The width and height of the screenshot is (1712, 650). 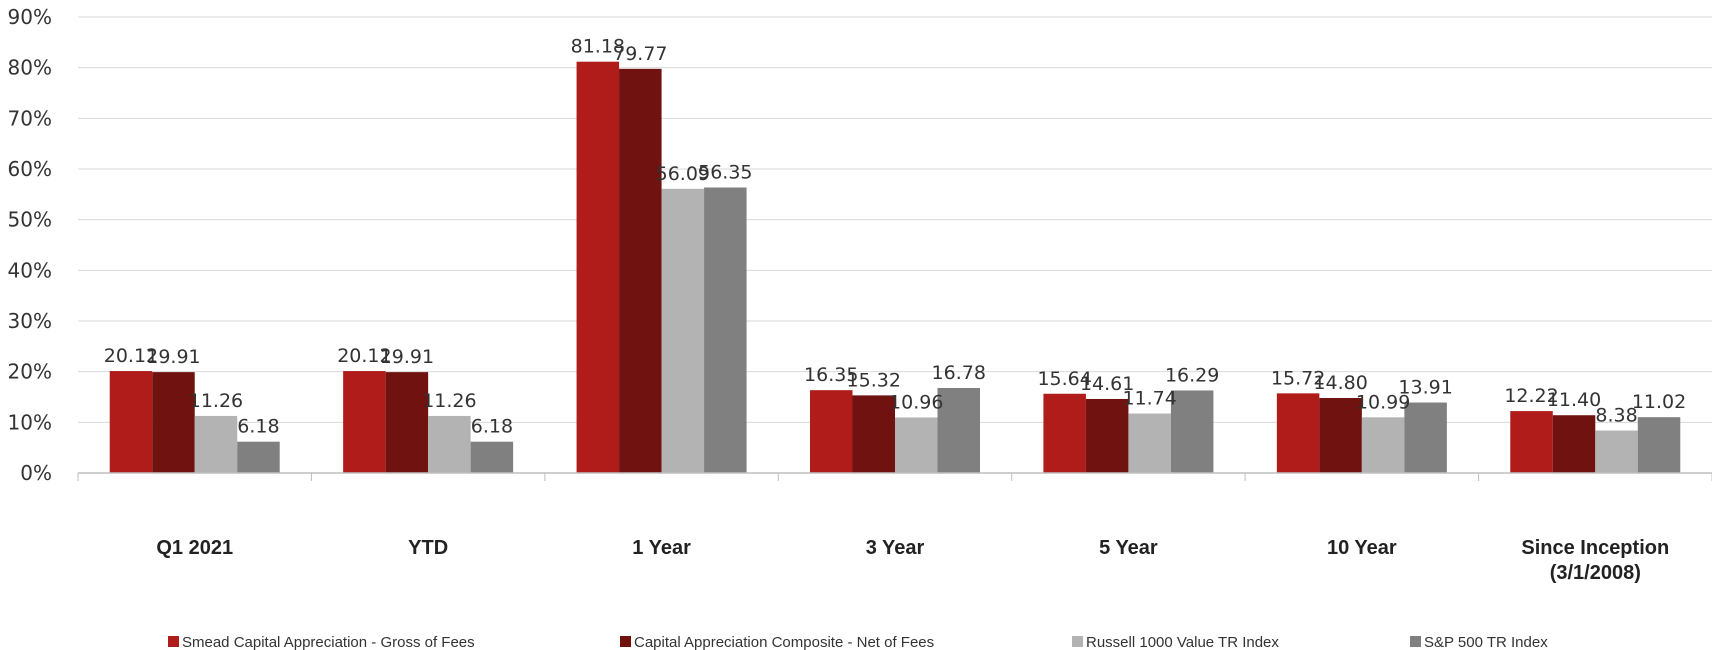 What do you see at coordinates (30, 245) in the screenshot?
I see `y-axis: 0% 10% 20% 30% 40% 50% 60% 70% 80% 90%` at bounding box center [30, 245].